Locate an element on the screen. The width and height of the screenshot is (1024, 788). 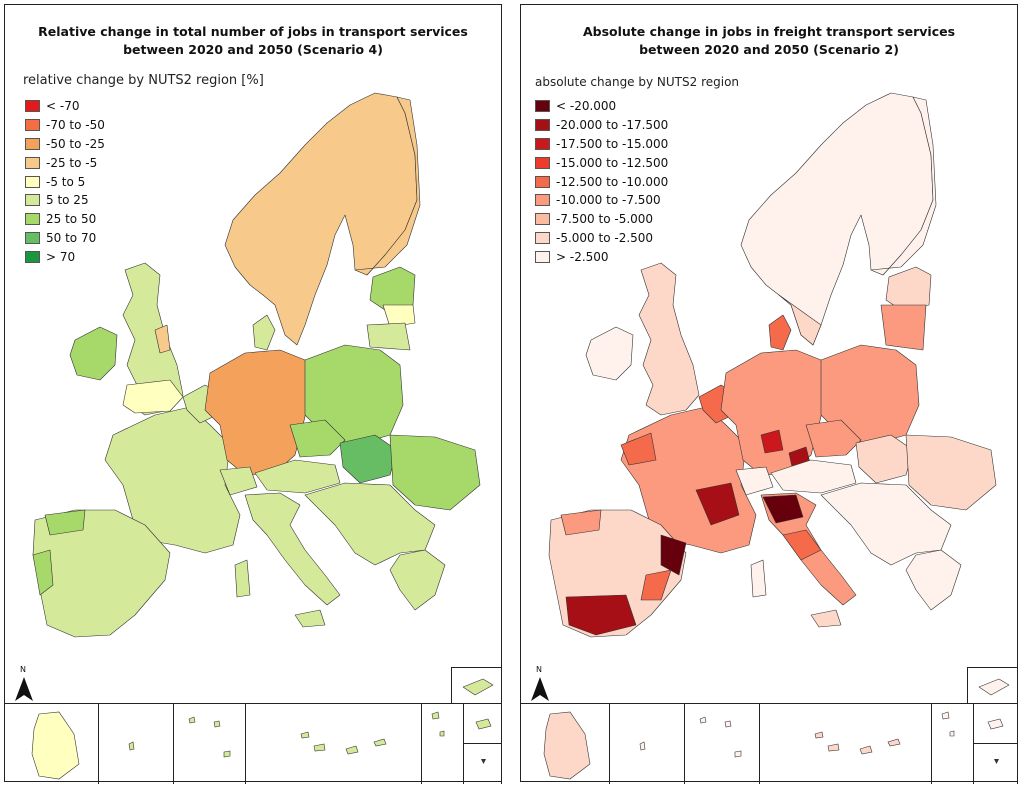
region-sardinia is located at coordinates (242, 578).